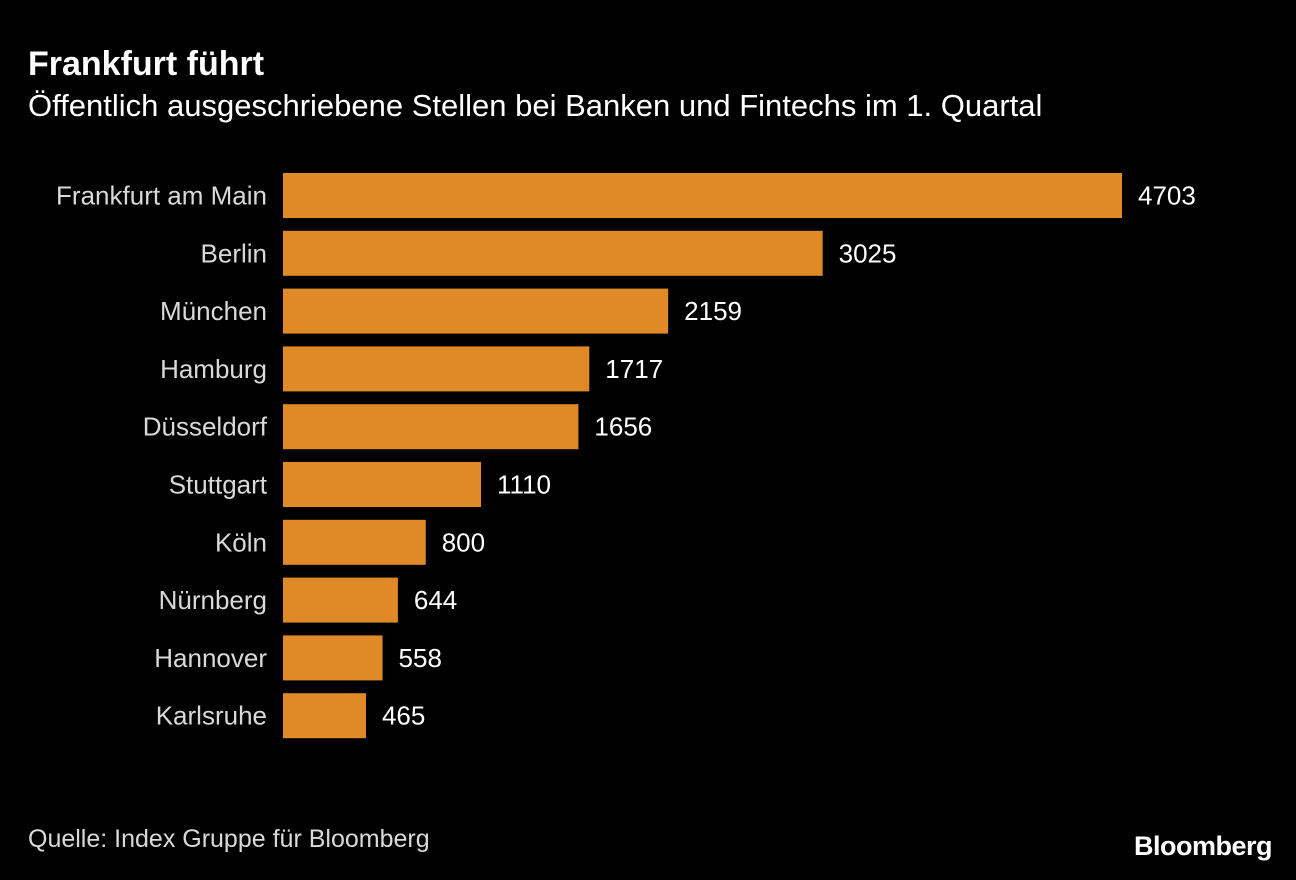 The width and height of the screenshot is (1296, 880). What do you see at coordinates (229, 839) in the screenshot?
I see `source-note: Quelle: Index Gruppe für Bloomberg` at bounding box center [229, 839].